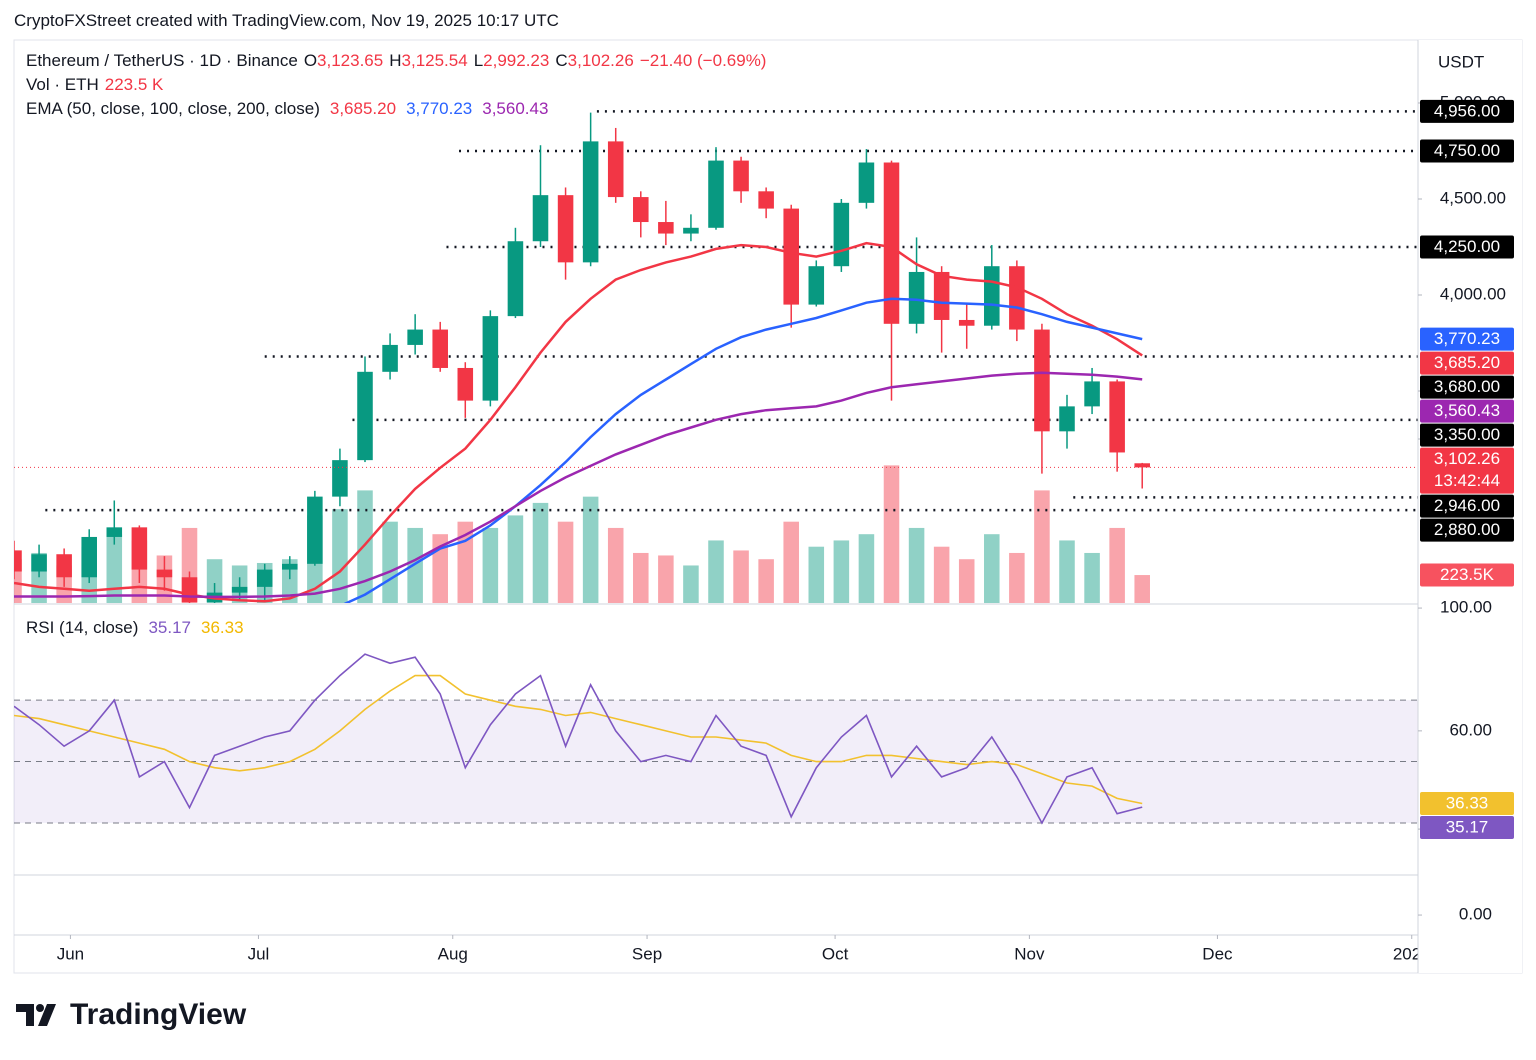 The image size is (1536, 1060). I want to click on x-tick-label: Sep, so click(647, 953).